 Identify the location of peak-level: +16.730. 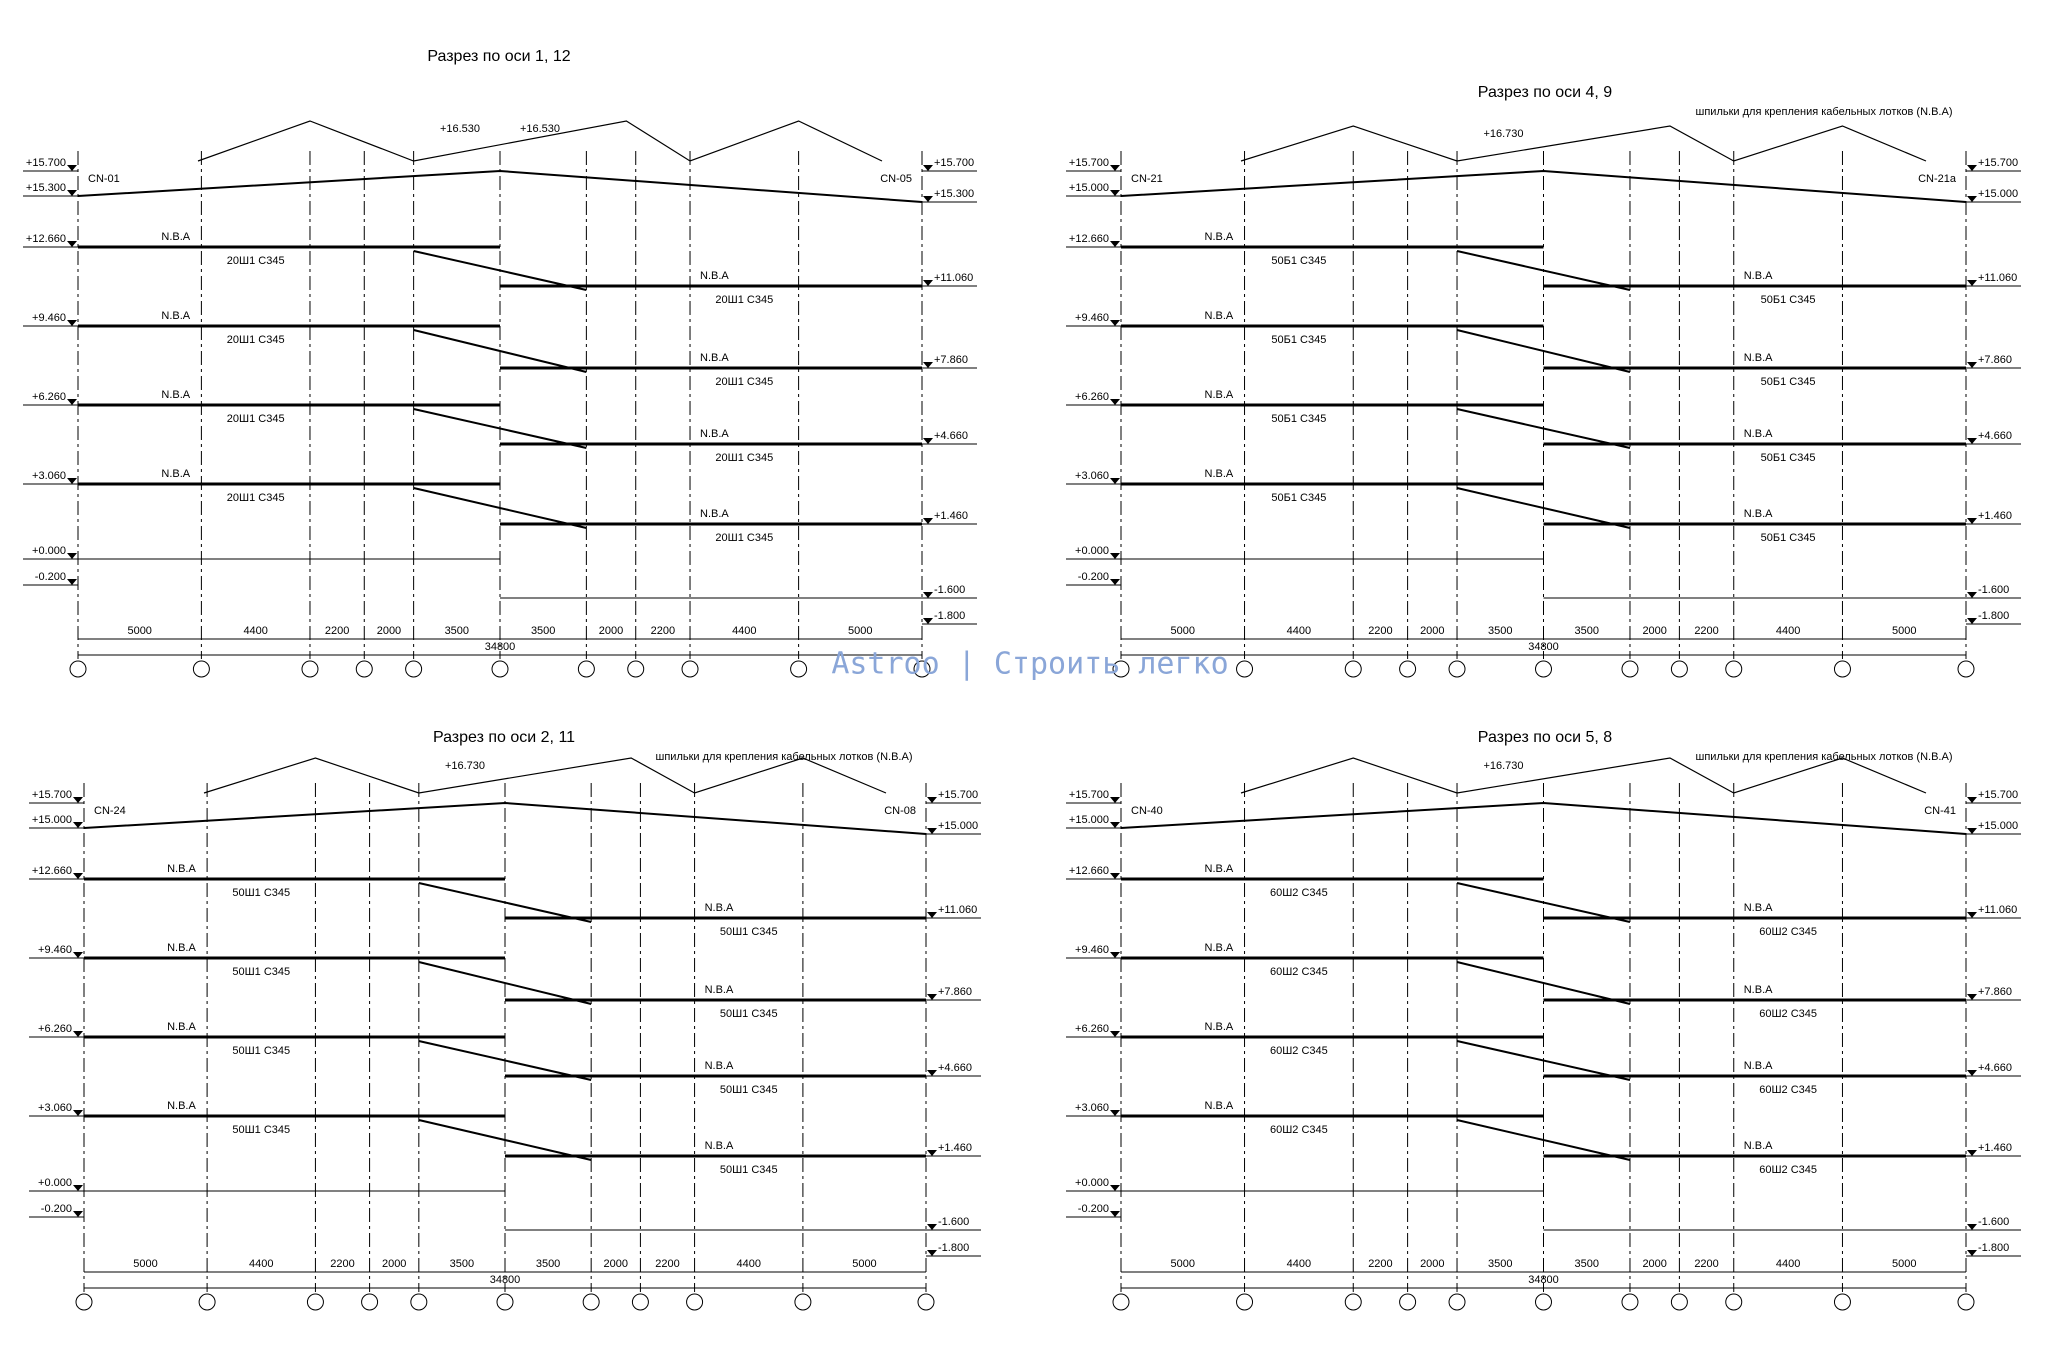
(465, 766).